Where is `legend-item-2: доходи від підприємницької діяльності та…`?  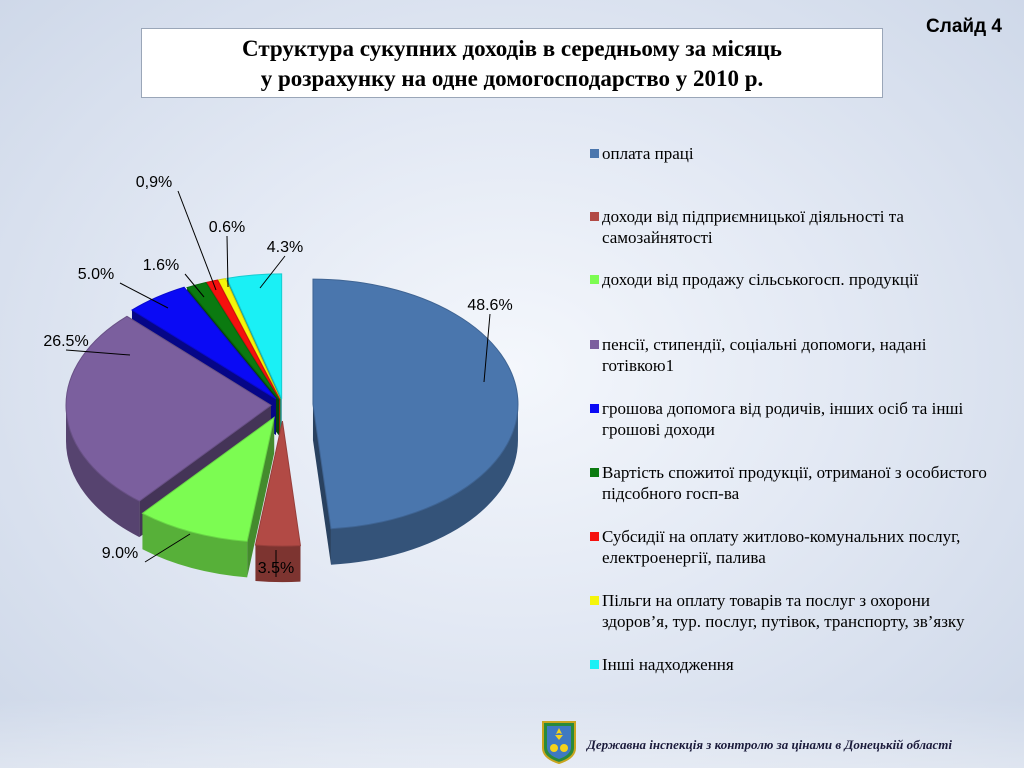 legend-item-2: доходи від підприємницької діяльності та… is located at coordinates (795, 227).